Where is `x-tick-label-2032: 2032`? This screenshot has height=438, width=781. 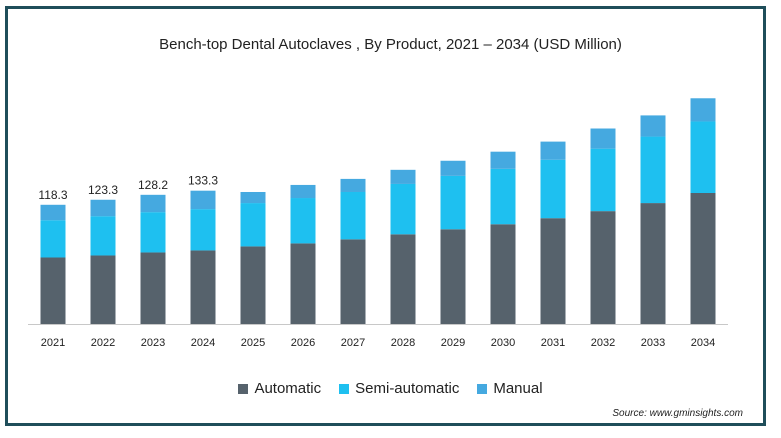
x-tick-label-2032: 2032 is located at coordinates (603, 343).